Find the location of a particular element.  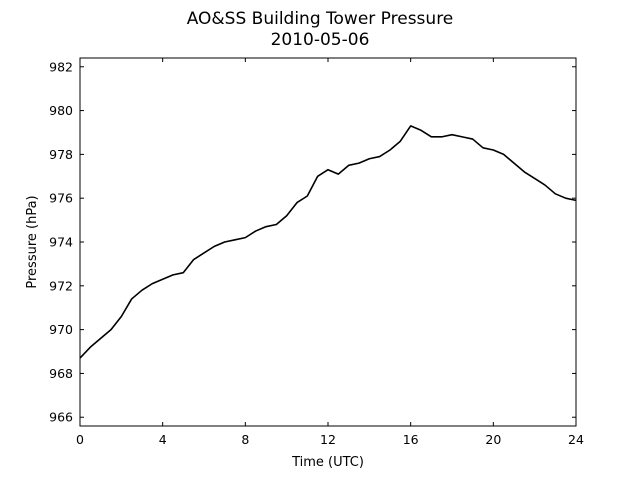

x-tick-label: 24 is located at coordinates (576, 439).